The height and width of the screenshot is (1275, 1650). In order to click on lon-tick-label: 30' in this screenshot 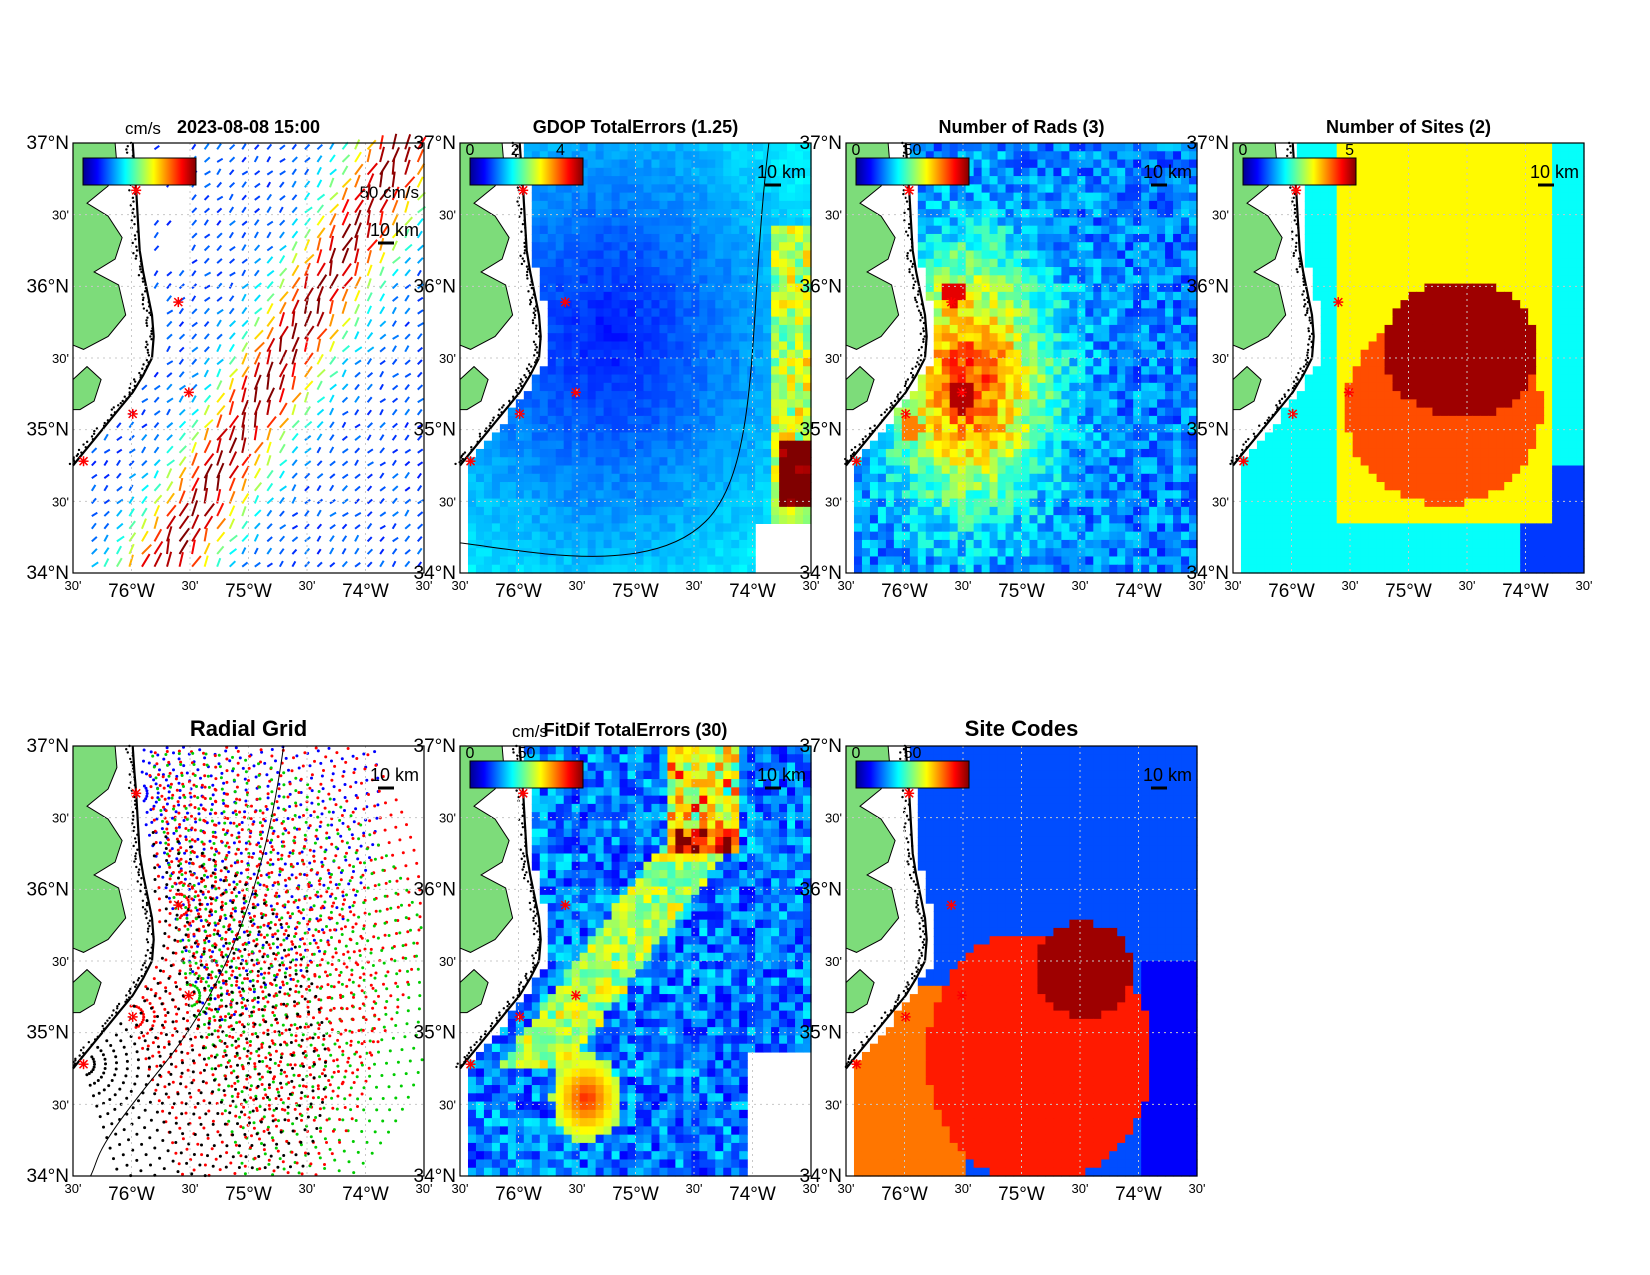, I will do `click(73, 585)`.